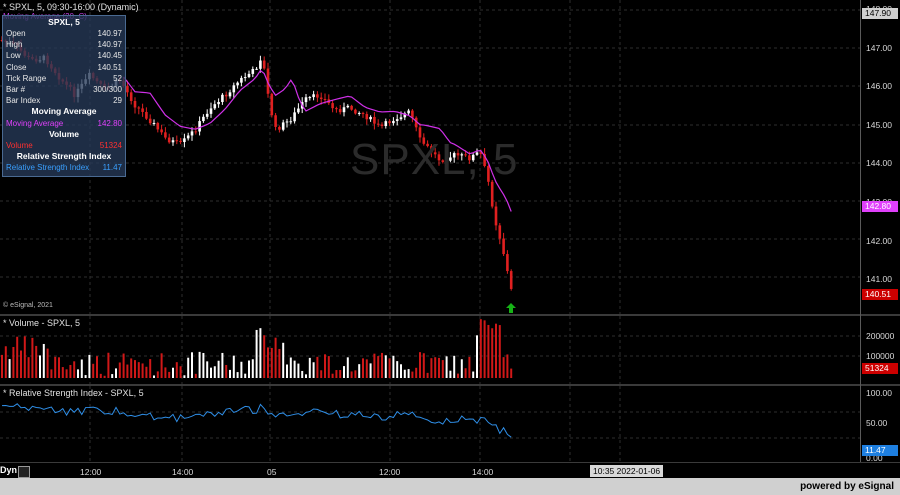 Image resolution: width=900 pixels, height=495 pixels. I want to click on info-rsi-value: 11.47, so click(112, 168).